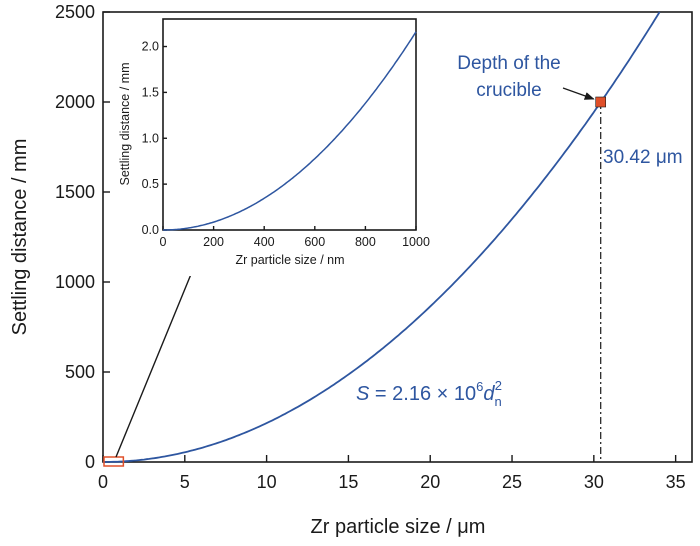  I want to click on inset-series-line, so click(290, 131).